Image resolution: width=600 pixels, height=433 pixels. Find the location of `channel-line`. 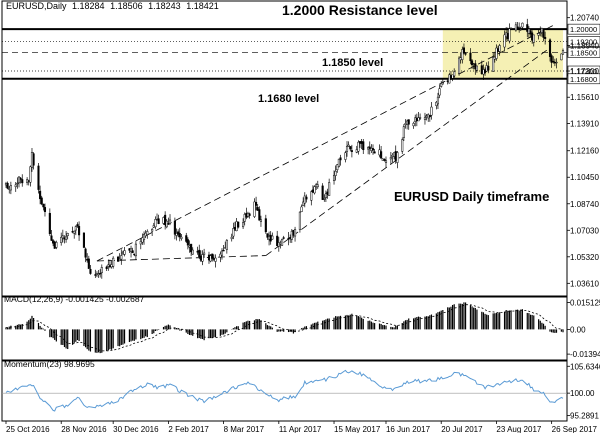

channel-line is located at coordinates (181, 258).